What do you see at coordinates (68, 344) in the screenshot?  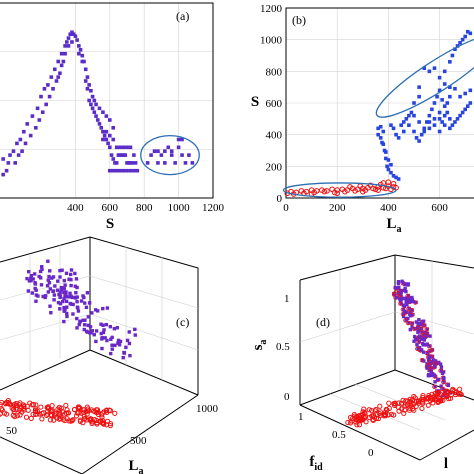 I see `panel-c-points` at bounding box center [68, 344].